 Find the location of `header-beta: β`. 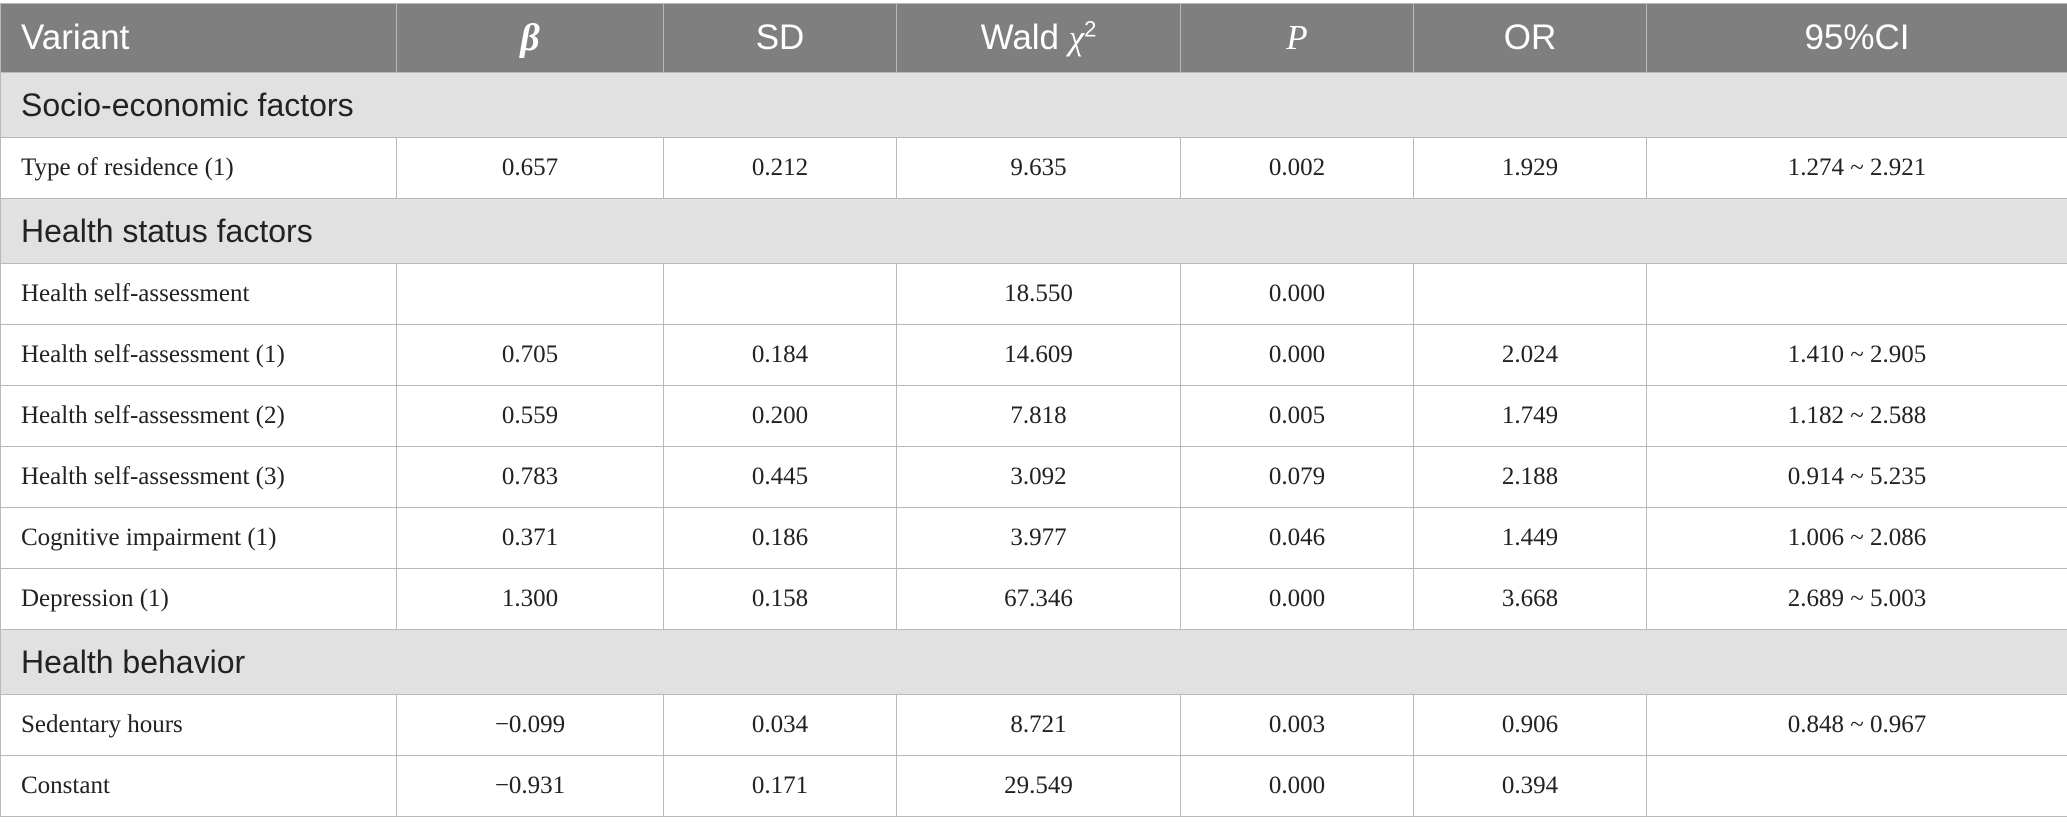

header-beta: β is located at coordinates (530, 38).